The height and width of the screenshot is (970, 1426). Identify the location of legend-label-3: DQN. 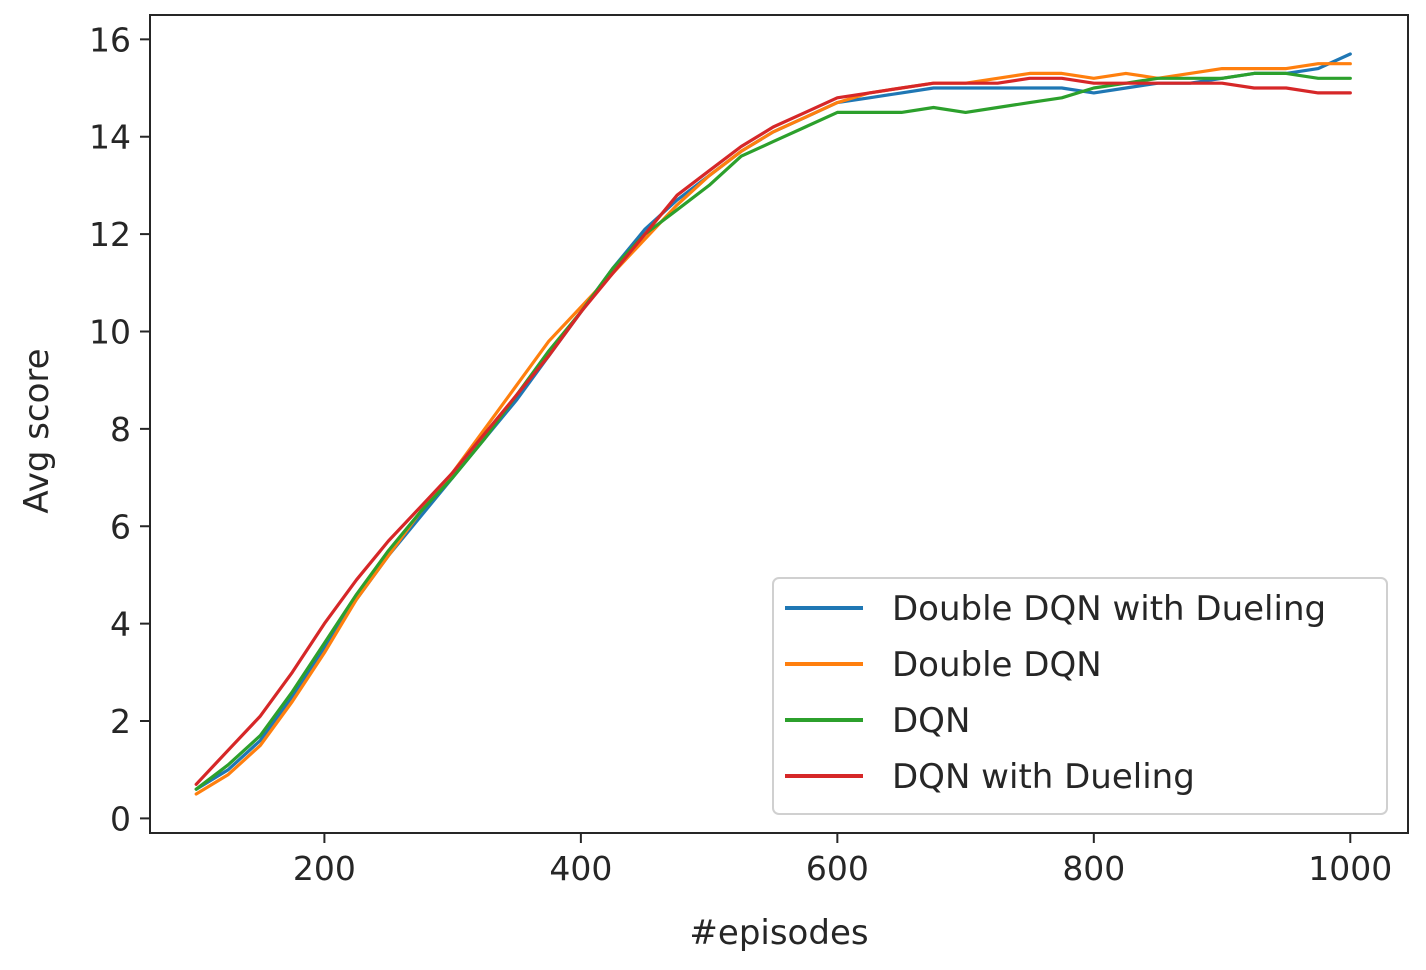
(931, 721).